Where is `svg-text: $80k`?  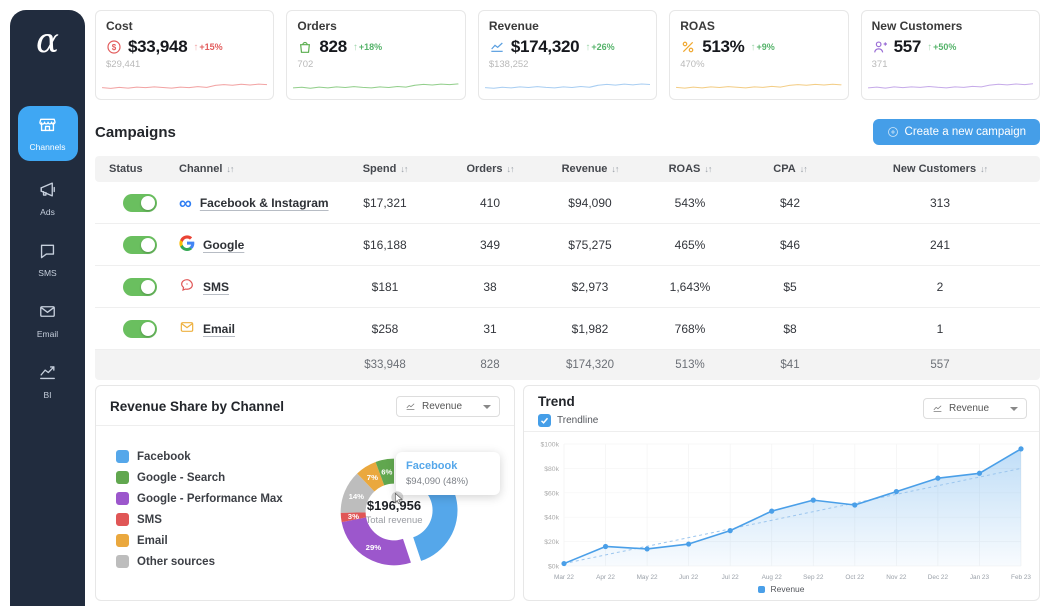
svg-text: $80k is located at coordinates (551, 469).